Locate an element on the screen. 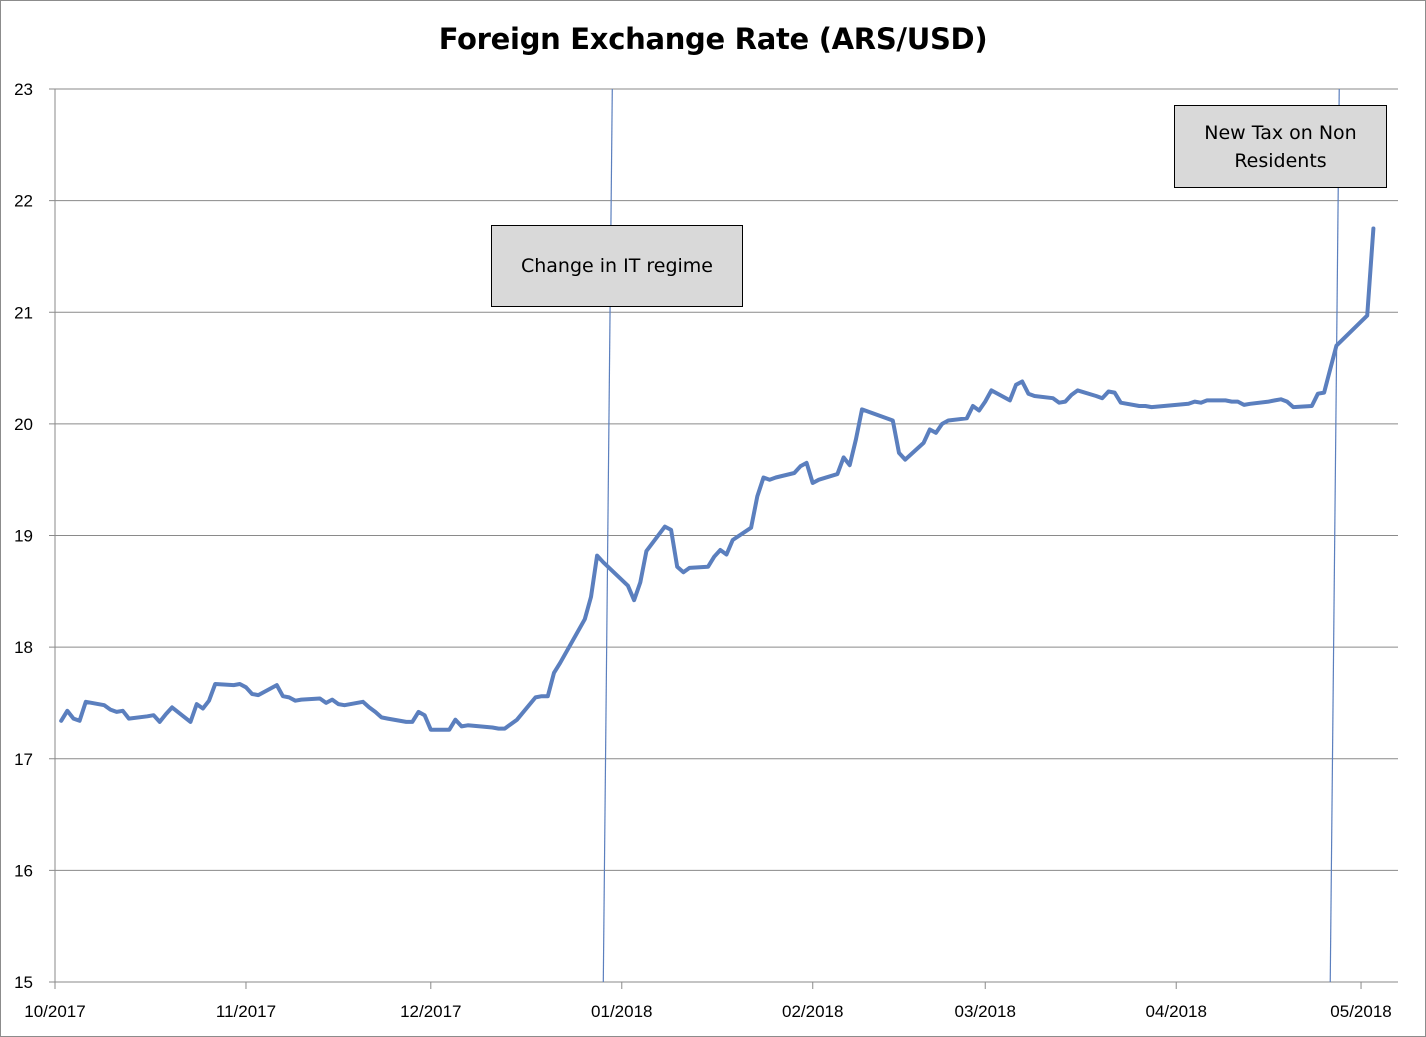 This screenshot has height=1037, width=1426. annotation-label: New Tax on Non Residents is located at coordinates (1280, 146).